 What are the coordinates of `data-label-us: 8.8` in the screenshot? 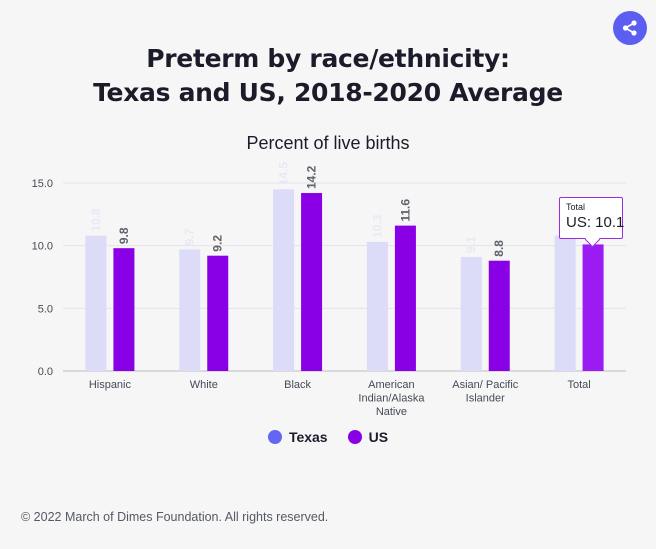 It's located at (499, 248).